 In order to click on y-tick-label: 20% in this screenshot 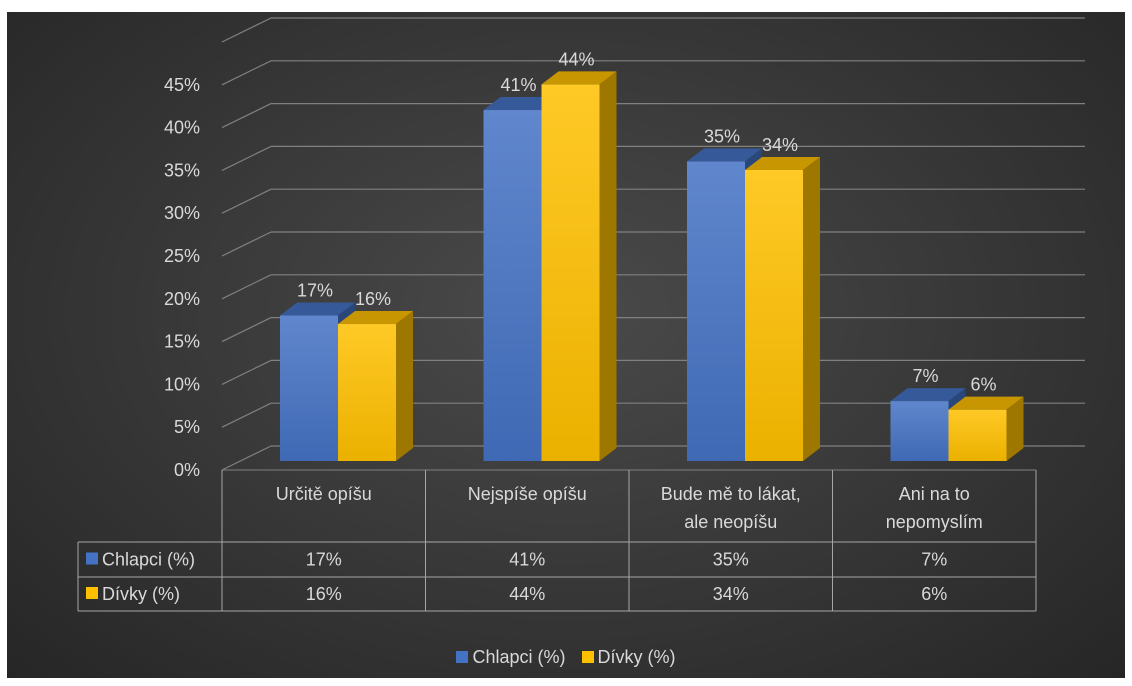, I will do `click(182, 299)`.